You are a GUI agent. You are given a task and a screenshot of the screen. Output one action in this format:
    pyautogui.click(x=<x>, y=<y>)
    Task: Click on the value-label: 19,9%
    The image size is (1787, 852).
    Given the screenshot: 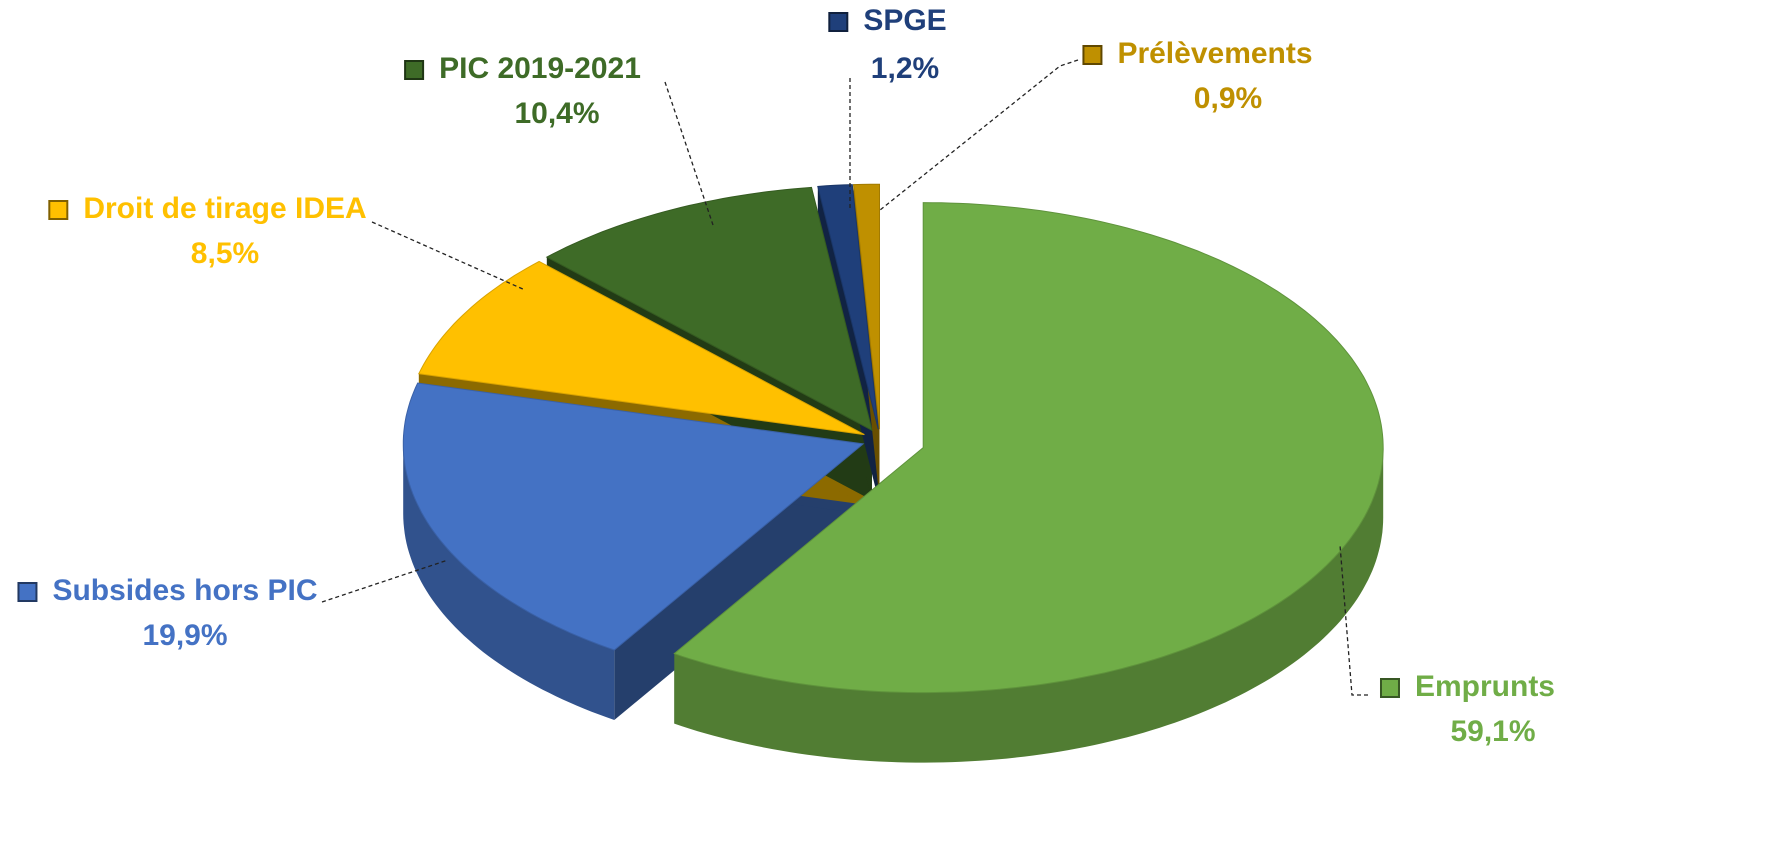 What is the action you would take?
    pyautogui.click(x=184, y=635)
    